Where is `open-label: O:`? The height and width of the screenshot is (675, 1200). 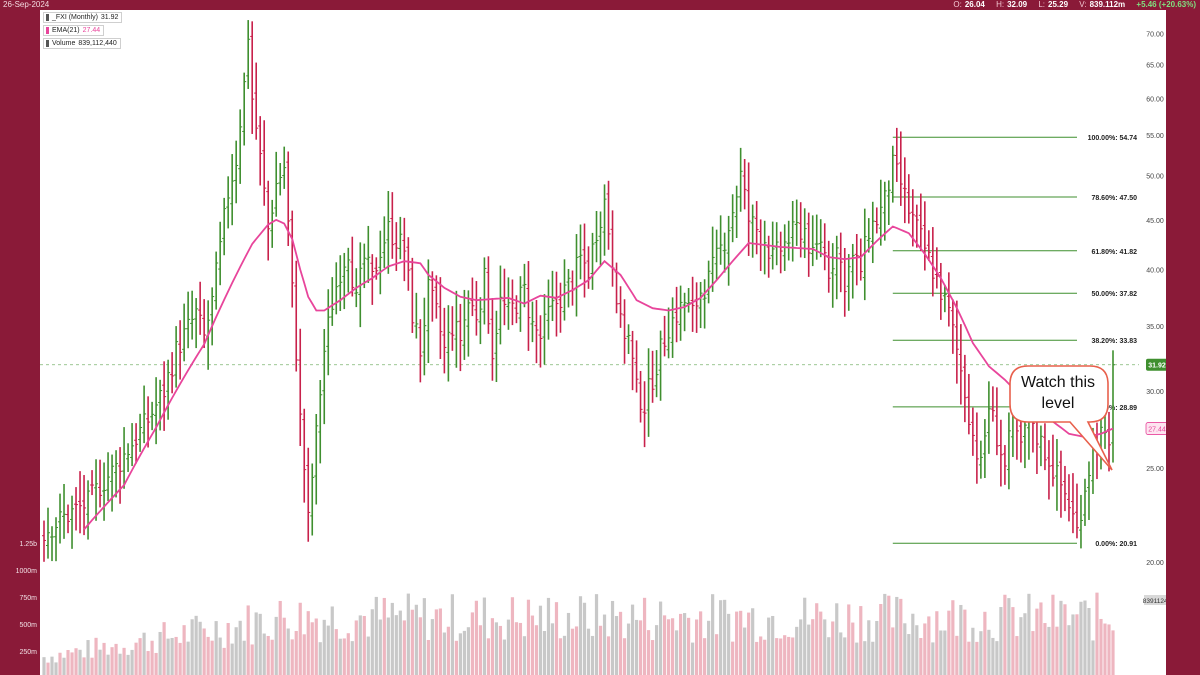 open-label: O: is located at coordinates (957, 4).